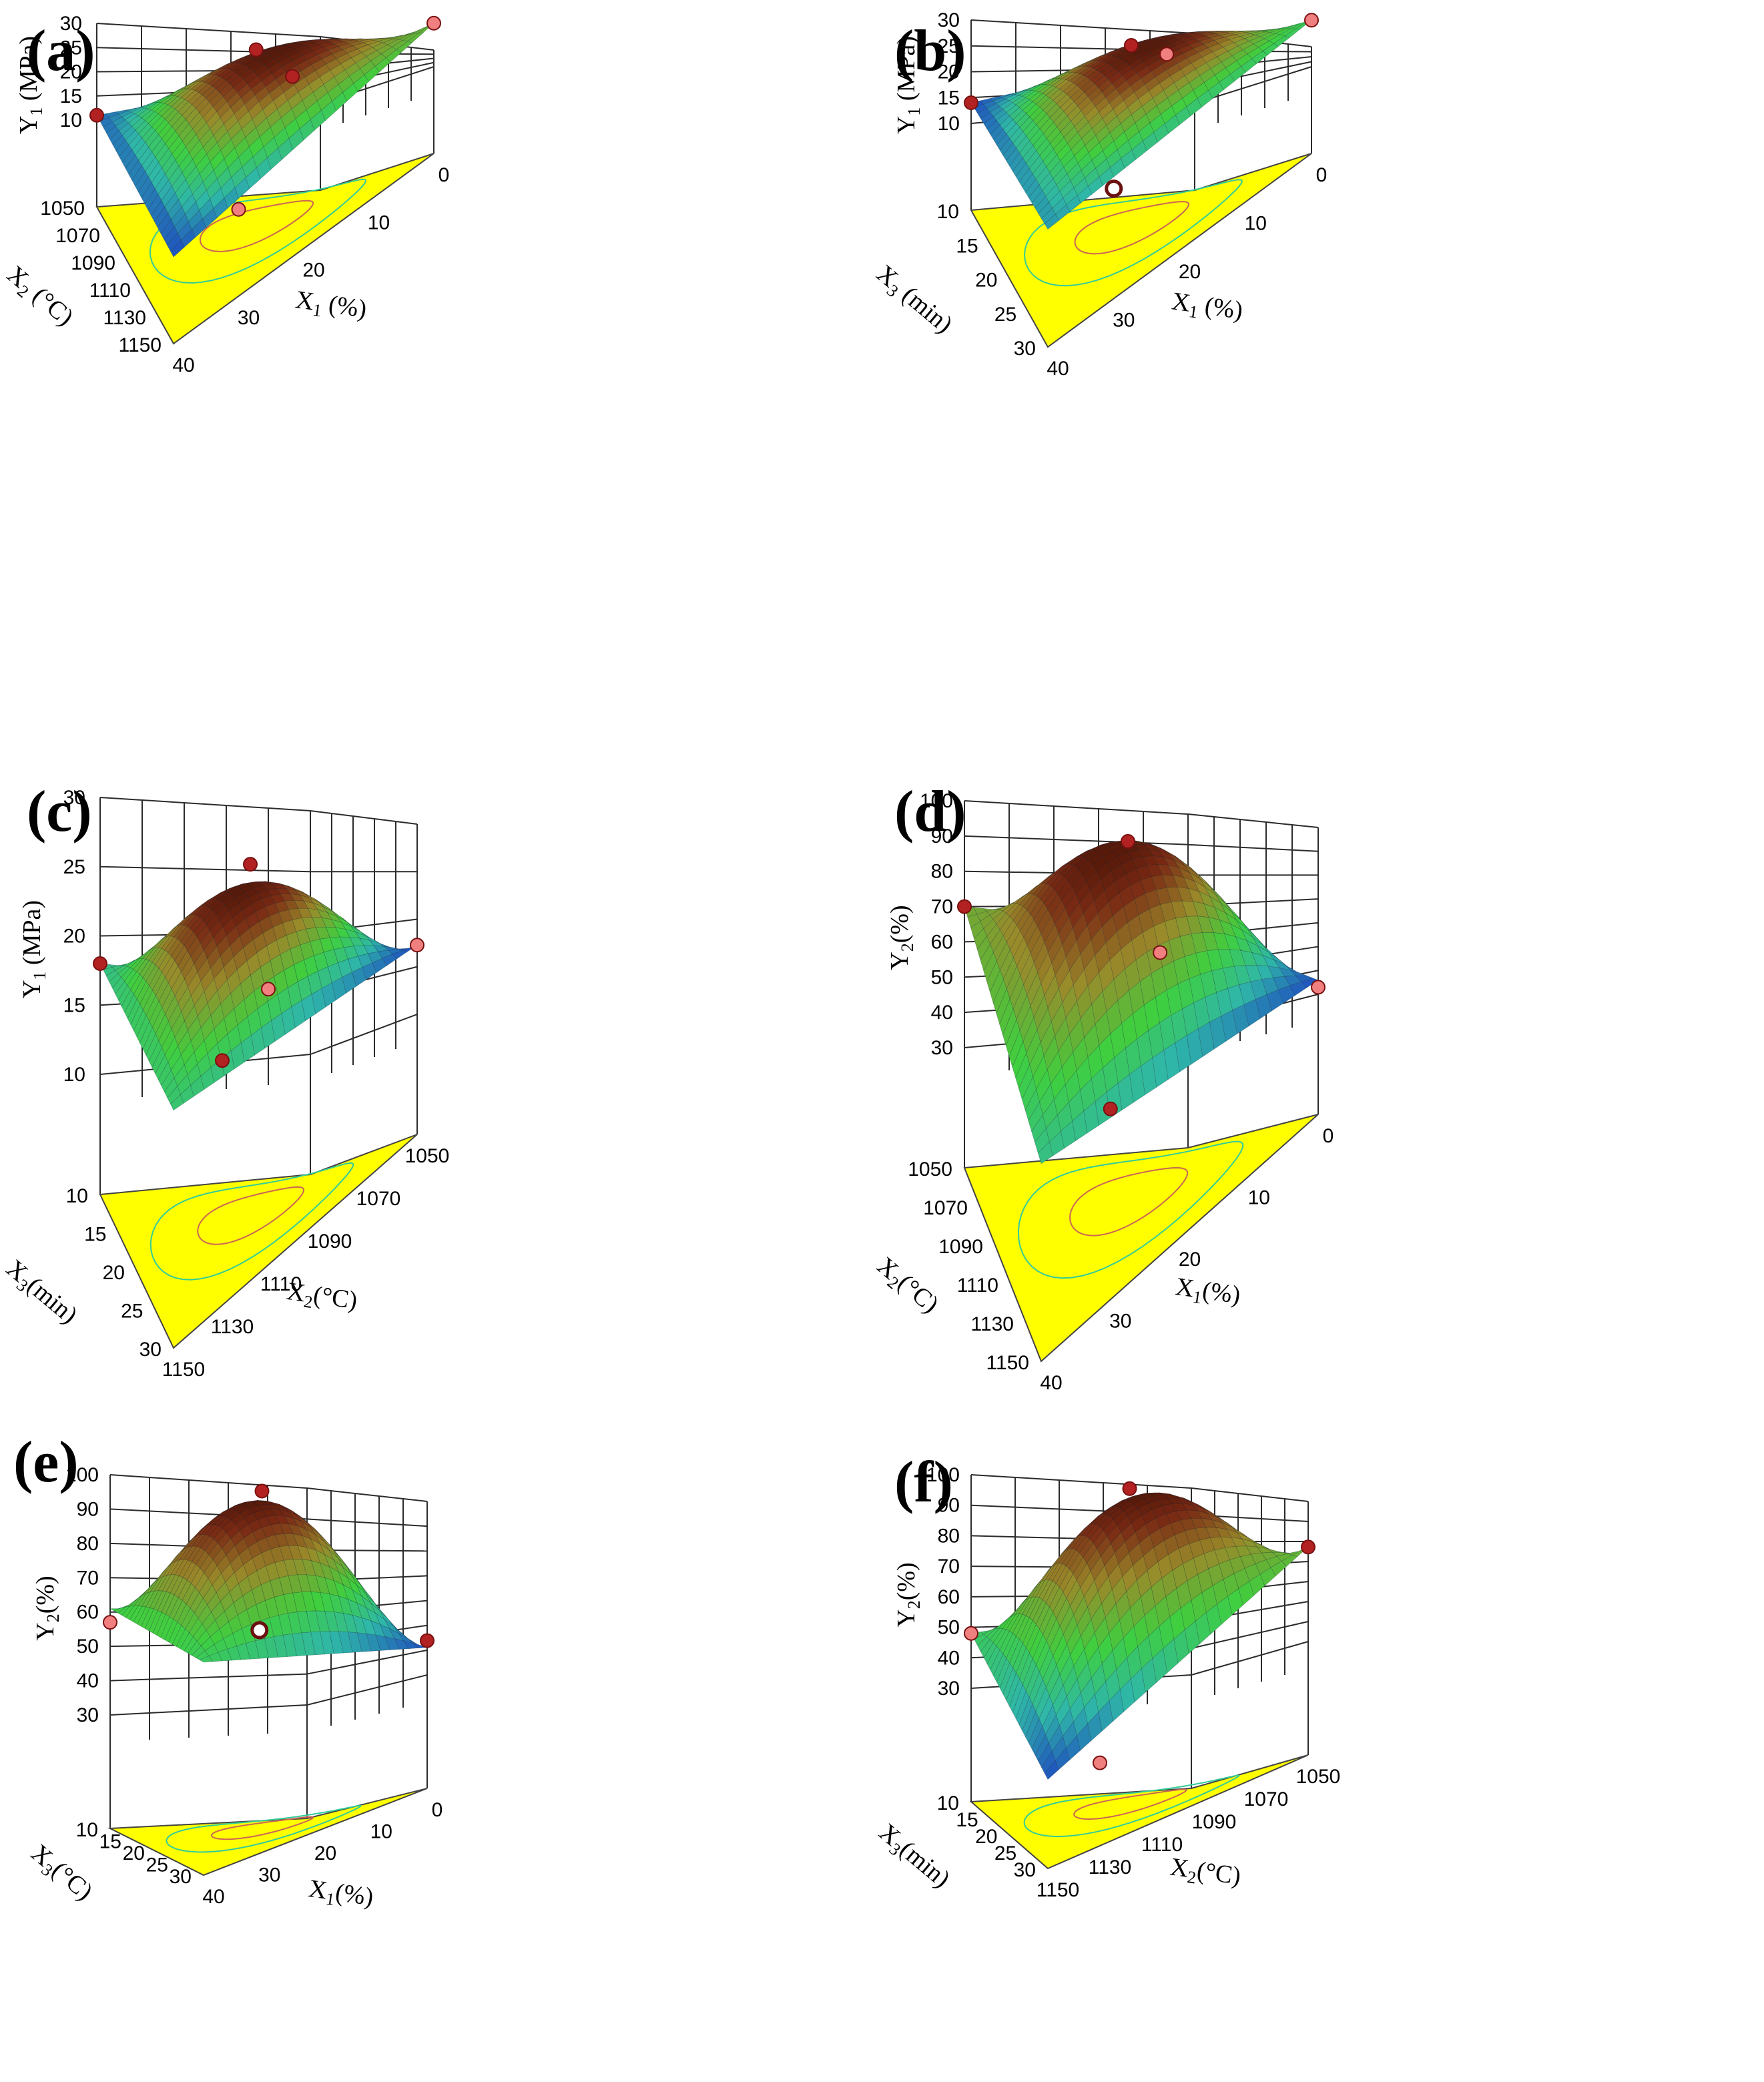  What do you see at coordinates (1007, 1363) in the screenshot?
I see `z-tick-label: 1150` at bounding box center [1007, 1363].